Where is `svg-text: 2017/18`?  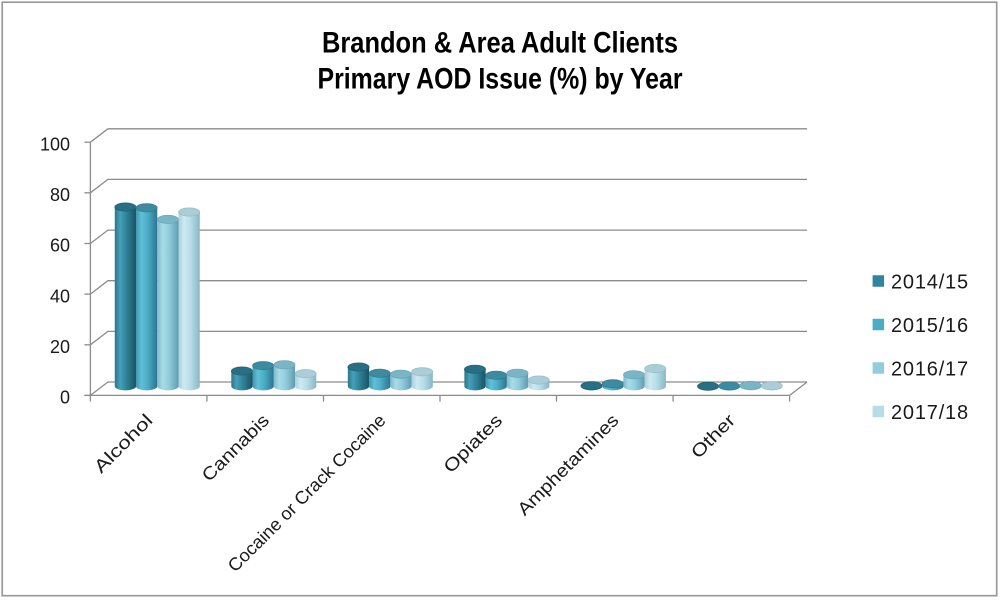
svg-text: 2017/18 is located at coordinates (930, 413).